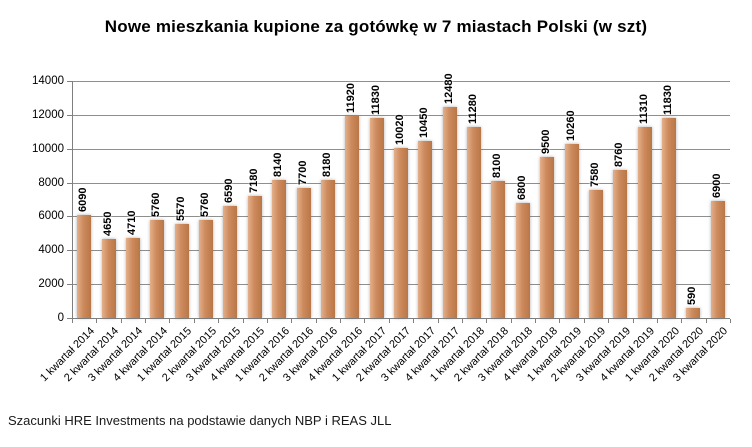 The image size is (752, 447). Describe the element at coordinates (619, 154) in the screenshot. I see `bar-value-label: 8760` at that location.